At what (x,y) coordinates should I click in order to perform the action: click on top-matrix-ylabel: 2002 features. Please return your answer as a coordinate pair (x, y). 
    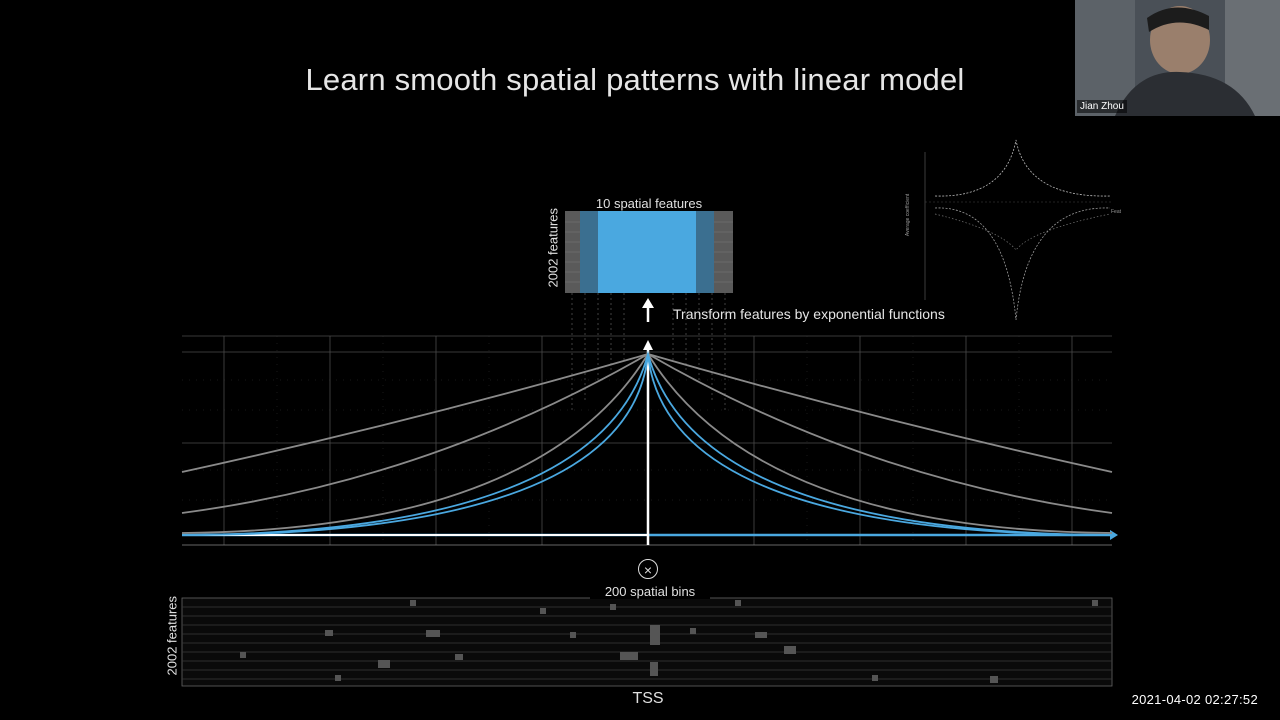
    Looking at the image, I should click on (553, 247).